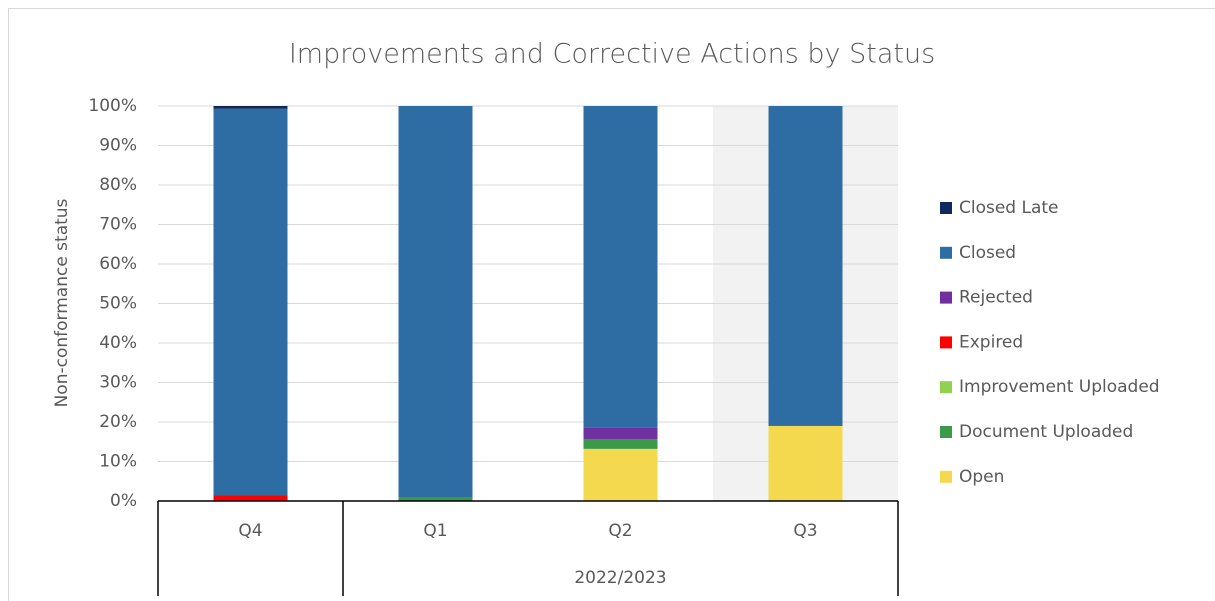 This screenshot has height=601, width=1215. What do you see at coordinates (118, 146) in the screenshot?
I see `y-tick-label: 90%` at bounding box center [118, 146].